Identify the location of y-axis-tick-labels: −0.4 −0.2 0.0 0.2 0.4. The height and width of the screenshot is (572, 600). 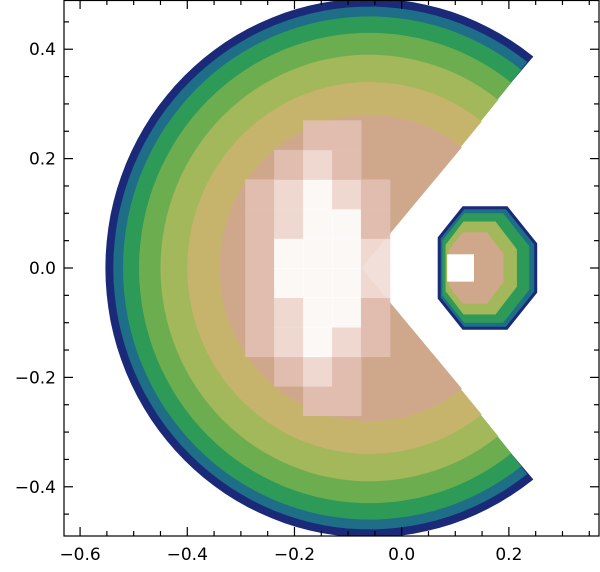
(35, 269).